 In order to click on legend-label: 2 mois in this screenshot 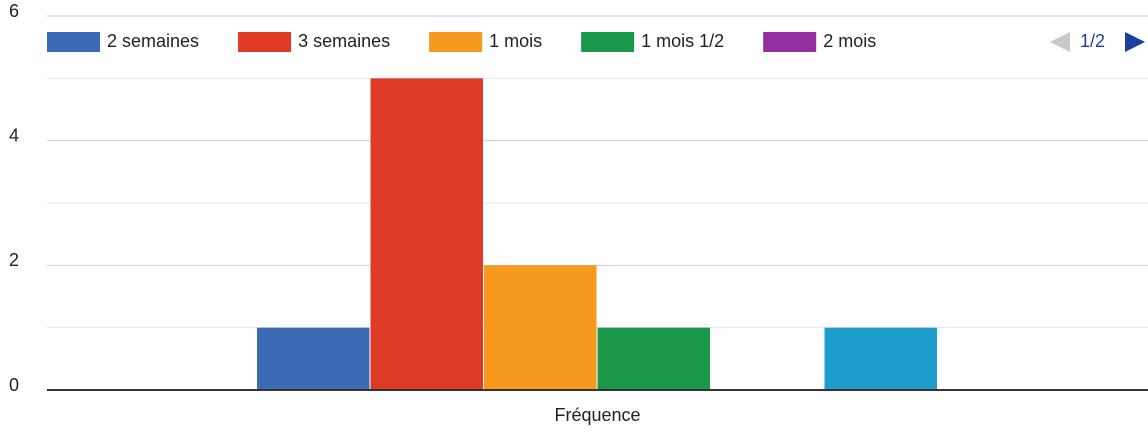, I will do `click(849, 41)`.